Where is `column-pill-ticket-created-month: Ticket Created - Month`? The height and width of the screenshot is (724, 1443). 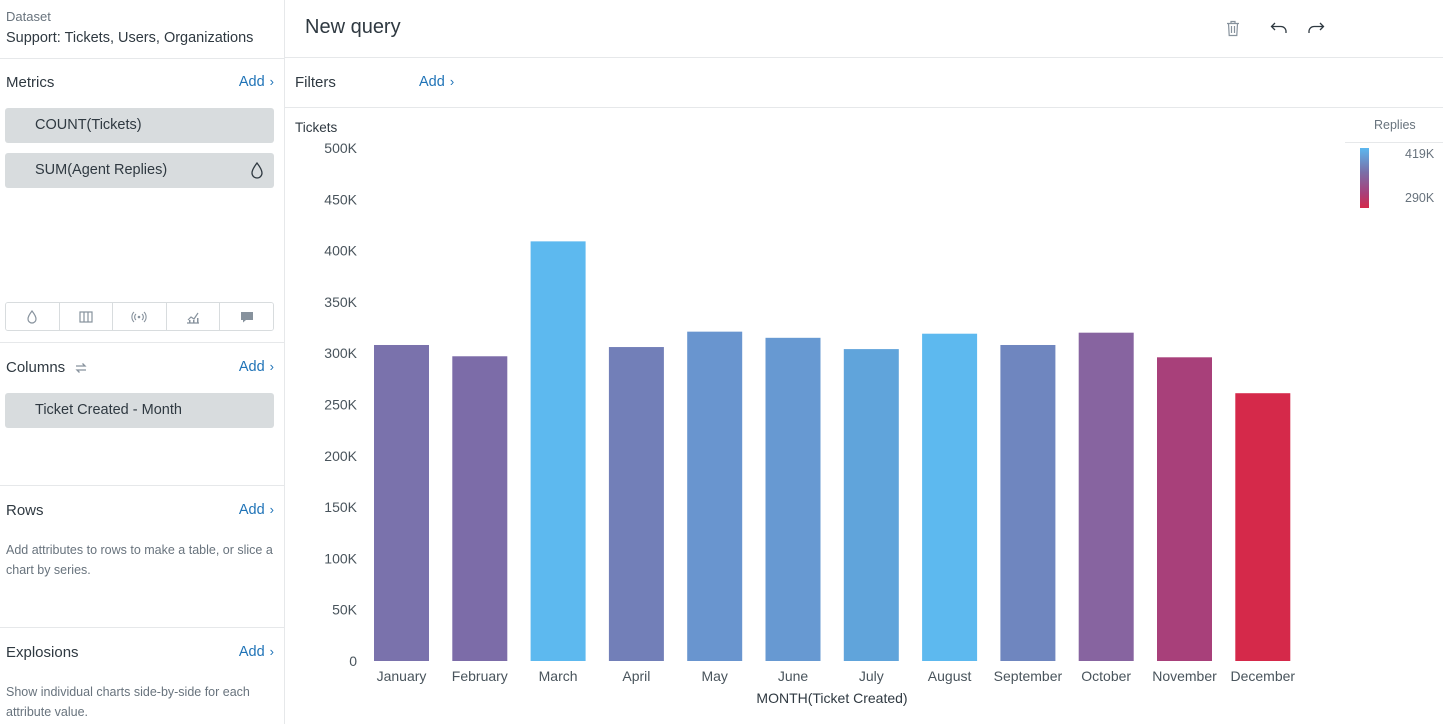 column-pill-ticket-created-month: Ticket Created - Month is located at coordinates (139, 410).